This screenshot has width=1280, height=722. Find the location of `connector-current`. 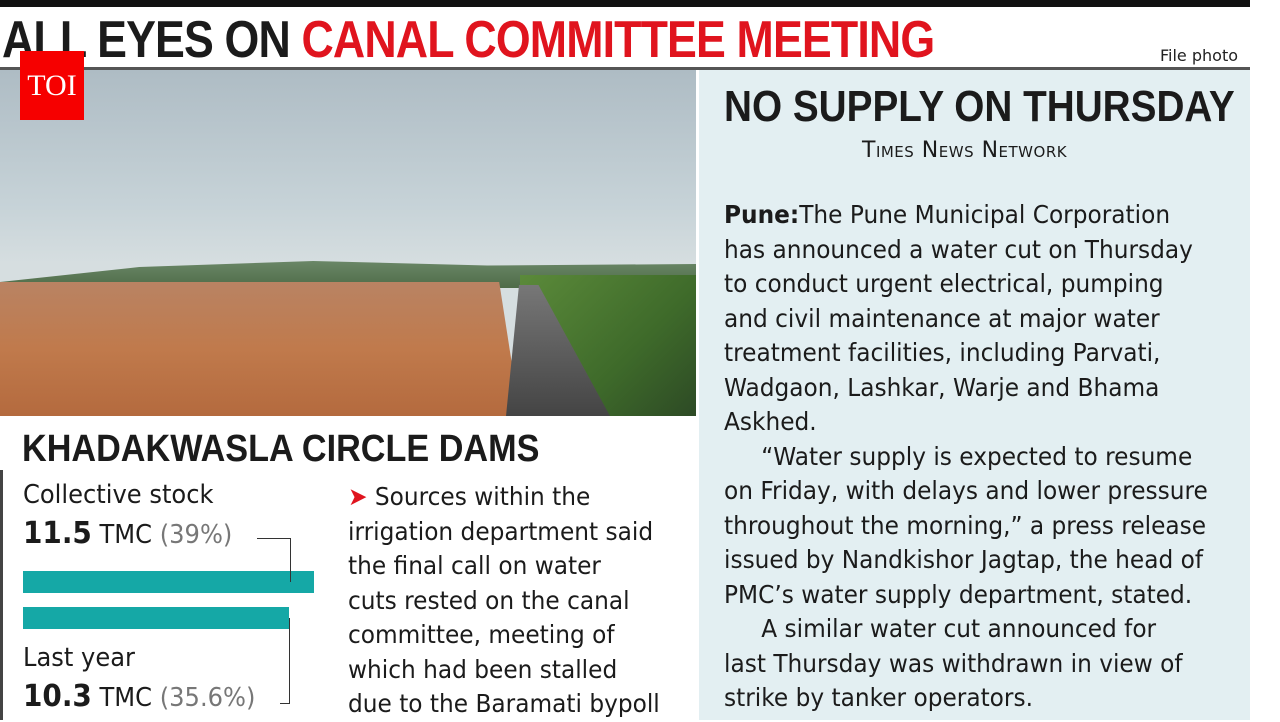

connector-current is located at coordinates (274, 560).